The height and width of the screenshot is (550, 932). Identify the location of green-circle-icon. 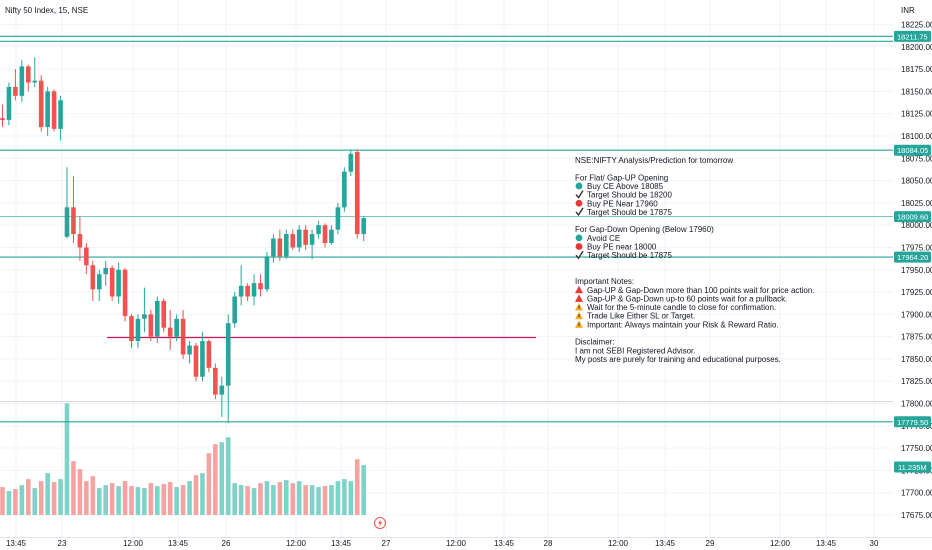
(579, 186).